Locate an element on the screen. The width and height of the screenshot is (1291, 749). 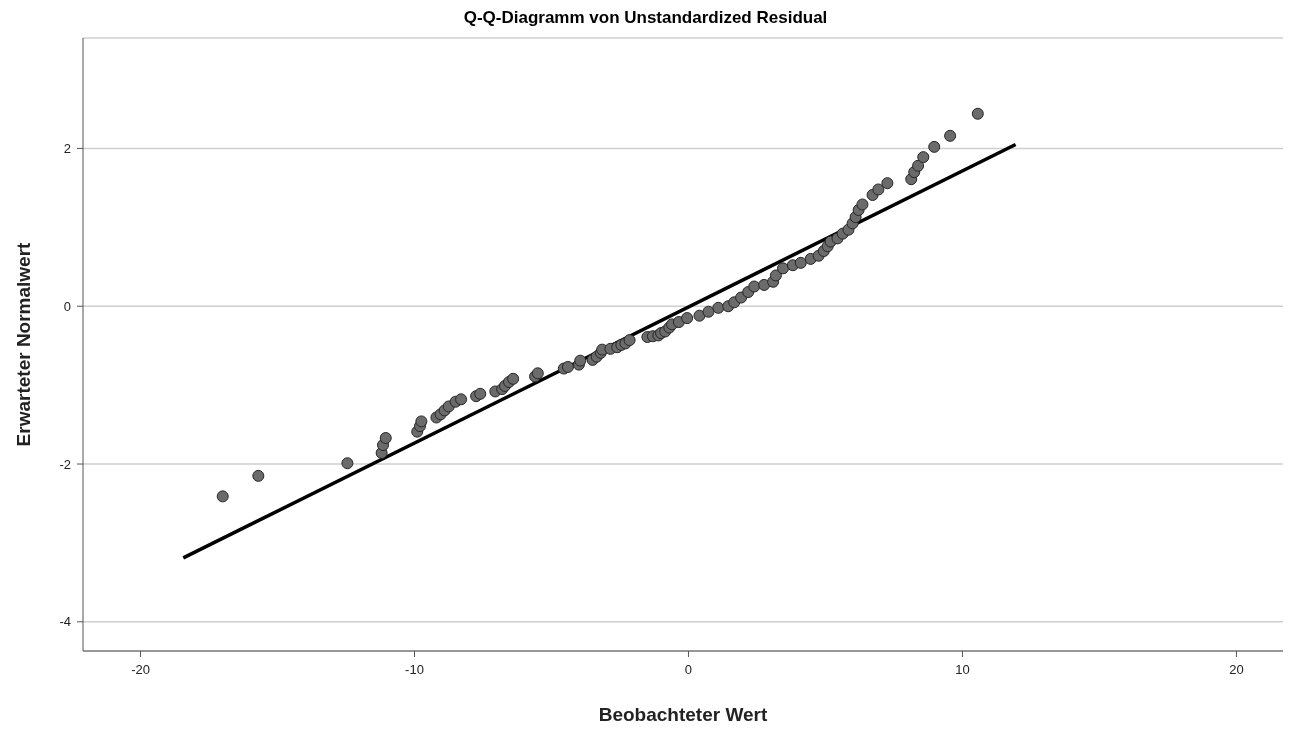
x-tick-label: 20 is located at coordinates (1236, 670).